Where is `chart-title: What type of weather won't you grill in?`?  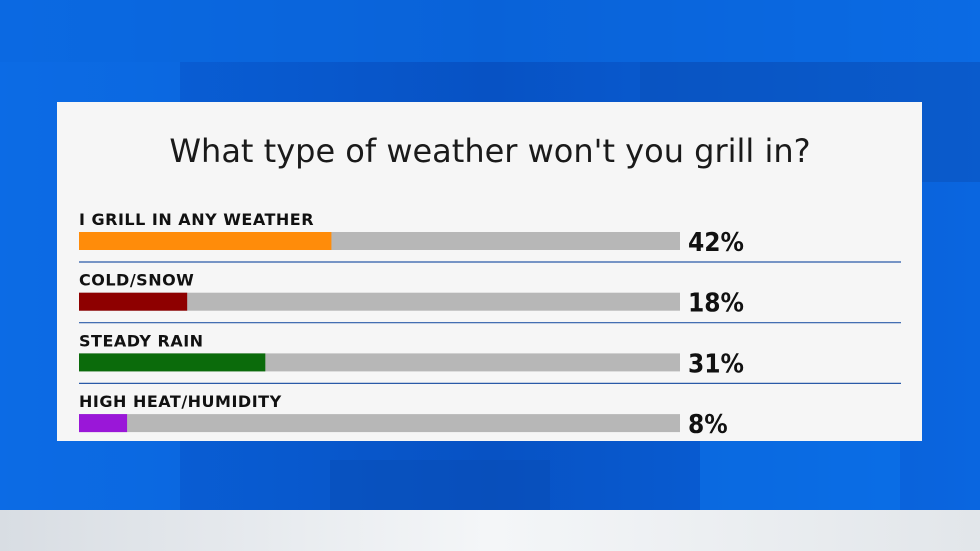
chart-title: What type of weather won't you grill in? is located at coordinates (489, 151).